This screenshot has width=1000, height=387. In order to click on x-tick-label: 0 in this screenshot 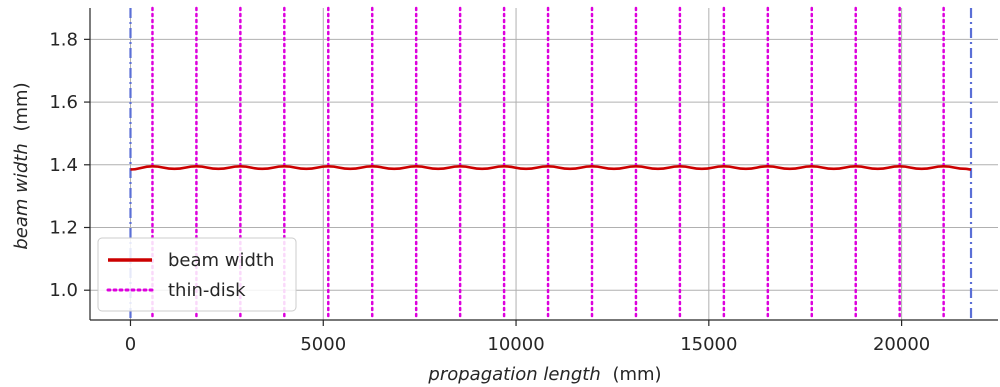, I will do `click(130, 344)`.